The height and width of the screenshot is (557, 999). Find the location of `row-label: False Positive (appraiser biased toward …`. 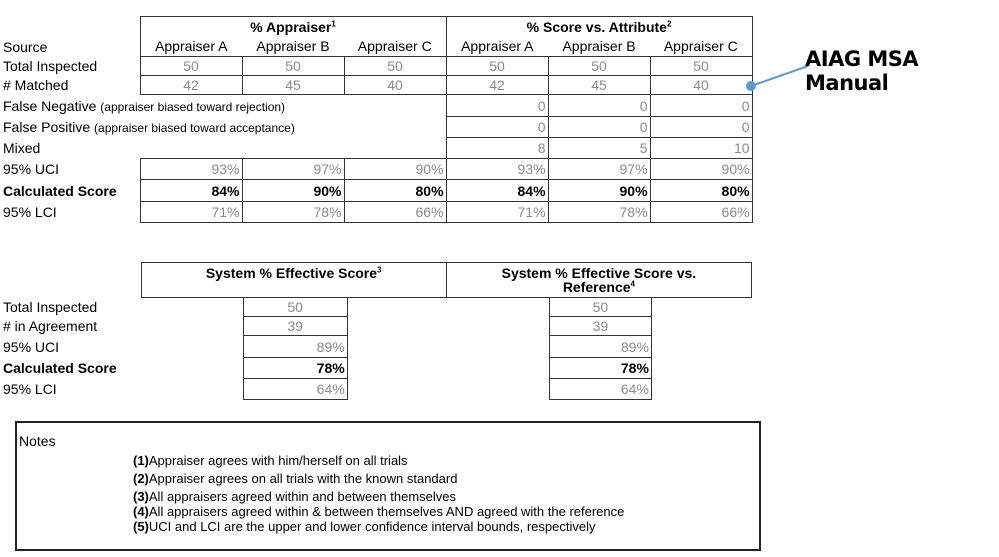

row-label: False Positive (appraiser biased toward … is located at coordinates (147, 127).